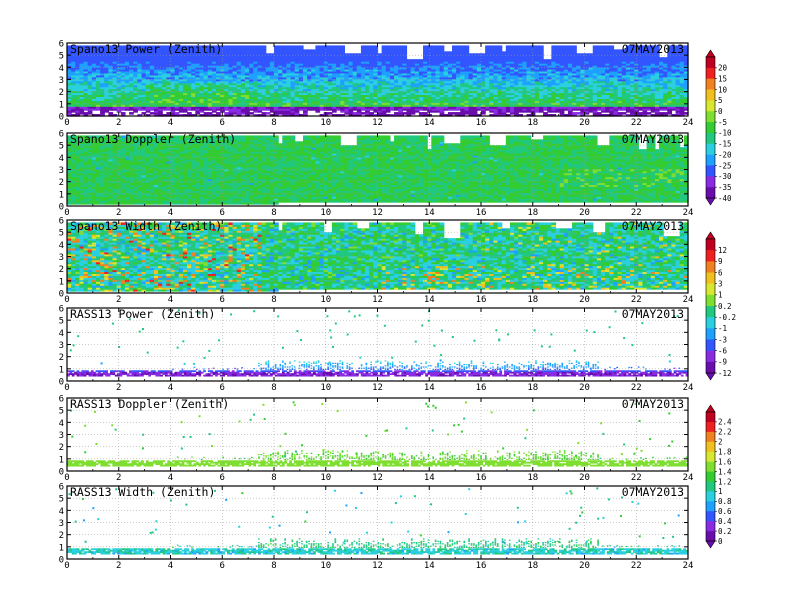 This screenshot has width=792, height=612. I want to click on heatmap-cells, so click(378, 80).